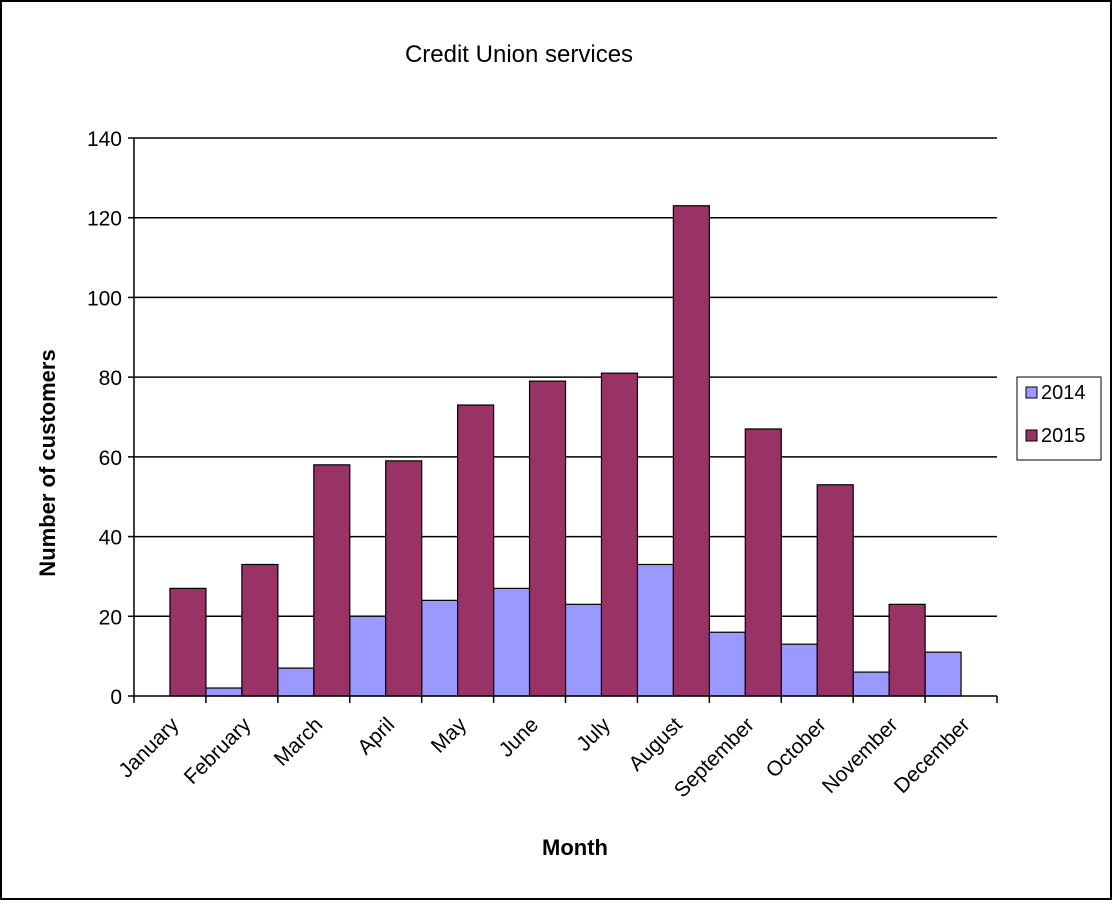  Describe the element at coordinates (116, 697) in the screenshot. I see `y-tick-label: 0` at that location.